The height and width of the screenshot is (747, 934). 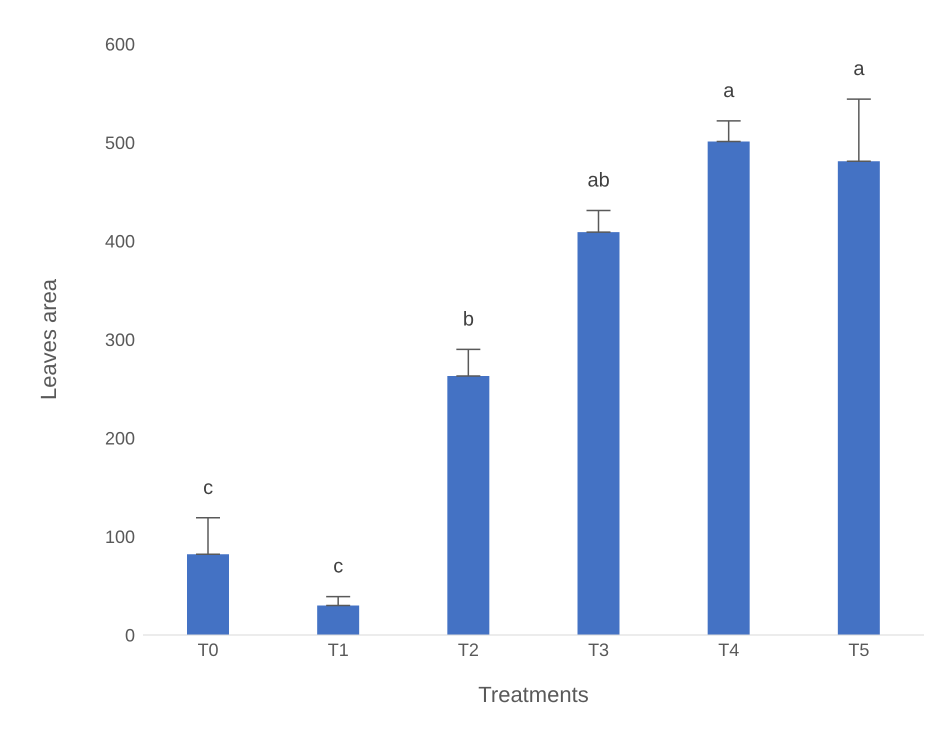 What do you see at coordinates (119, 241) in the screenshot?
I see `y-tick-label: 400` at bounding box center [119, 241].